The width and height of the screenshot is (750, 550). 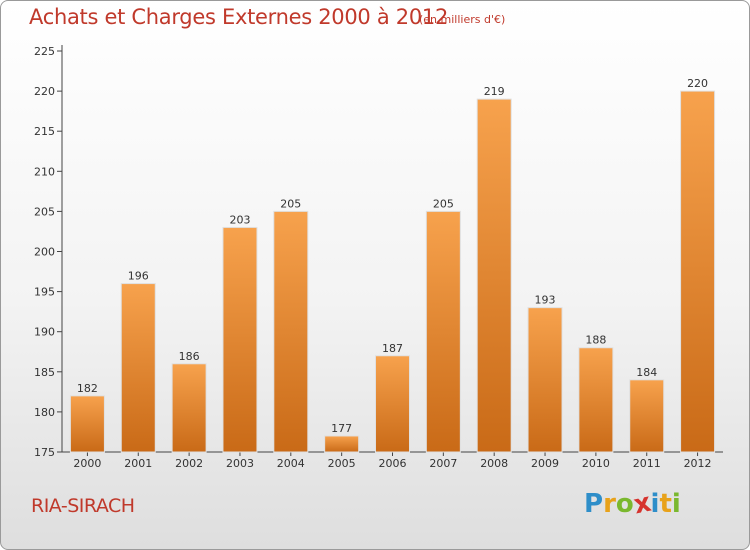 I want to click on data-label-2005: 177, so click(x=341, y=428).